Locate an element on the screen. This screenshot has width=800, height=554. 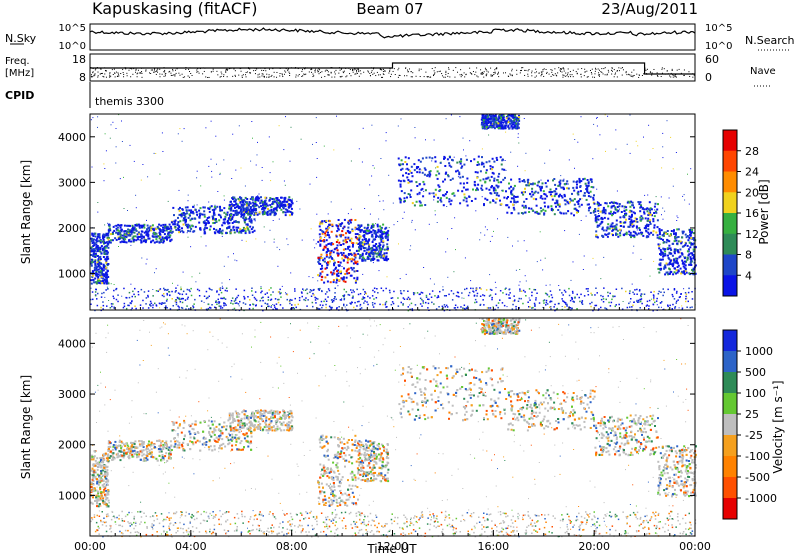
colorbar-tick-label: -1000 is located at coordinates (761, 498).